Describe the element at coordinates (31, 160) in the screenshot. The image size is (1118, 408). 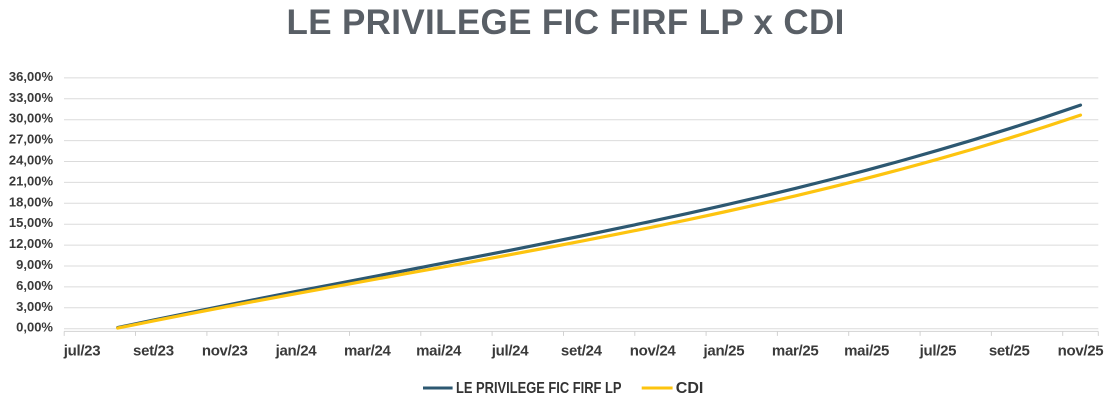
I see `svg-text: 24,00%` at that location.